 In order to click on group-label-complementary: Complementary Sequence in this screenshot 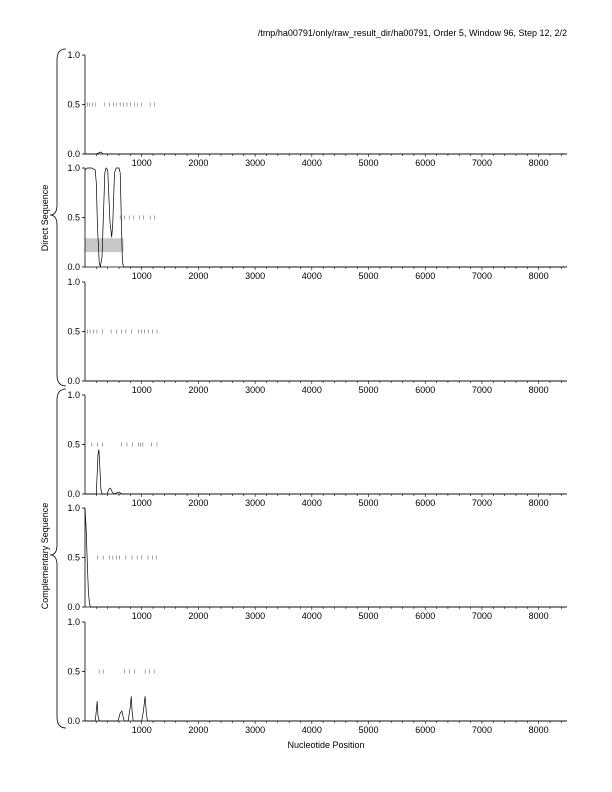, I will do `click(45, 556)`.